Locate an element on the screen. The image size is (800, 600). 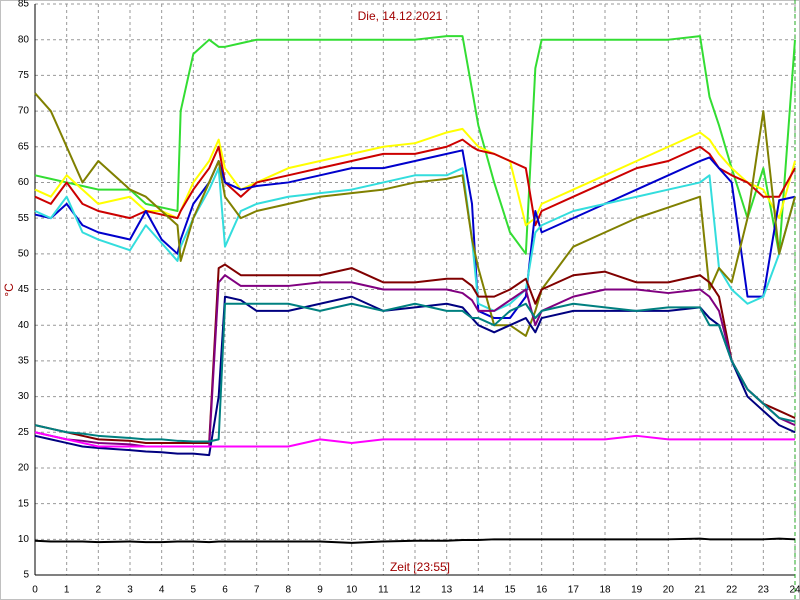
x-tick-label: 18 is located at coordinates (605, 590).